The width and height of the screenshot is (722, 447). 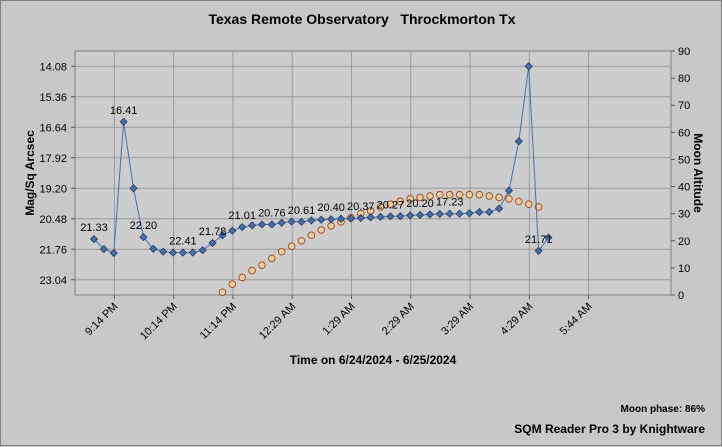 I want to click on y2-axis-ticks: 0 10 20 30 40 50 60 70 80 90, so click(x=680, y=174).